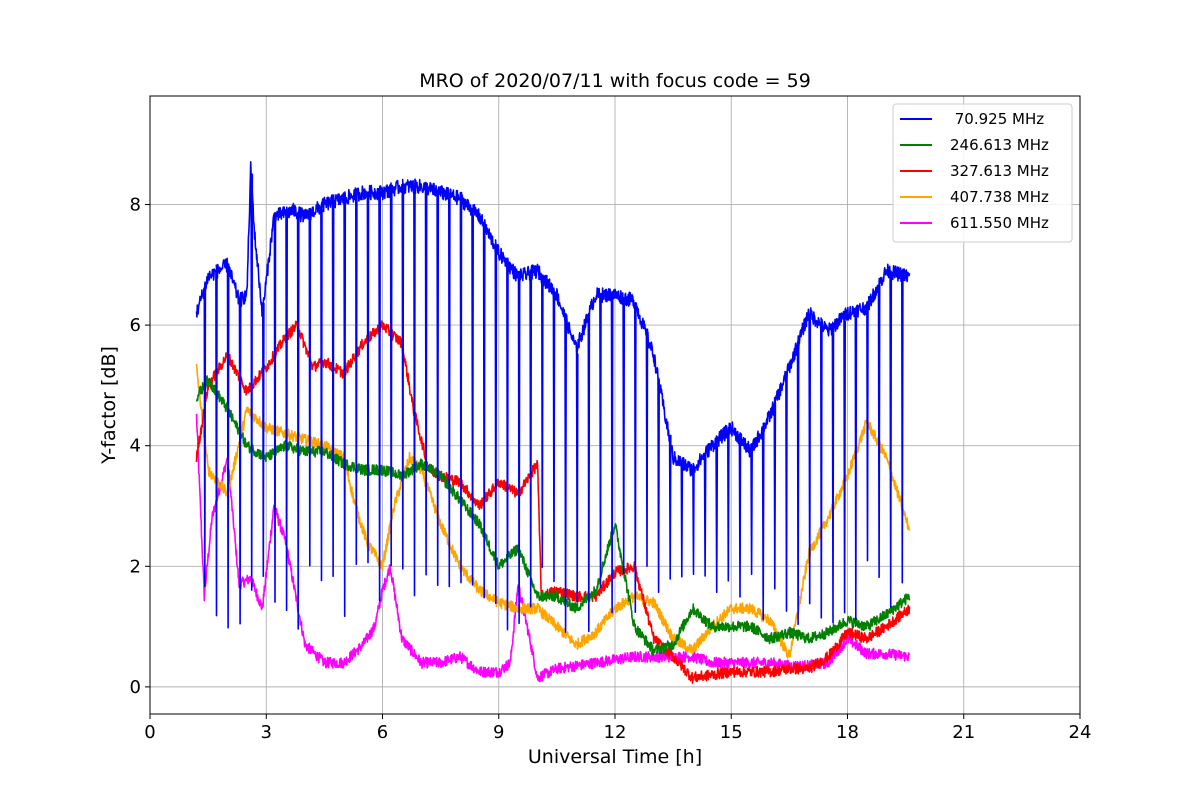 This screenshot has width=1200, height=800. Describe the element at coordinates (999, 197) in the screenshot. I see `legend-label: 407.738 MHz` at that location.